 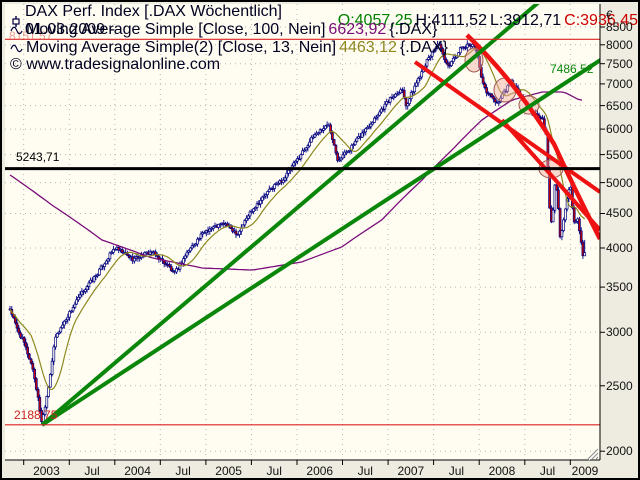 I want to click on copyright-label: © www.tradesignalonline.com, so click(x=115, y=65).